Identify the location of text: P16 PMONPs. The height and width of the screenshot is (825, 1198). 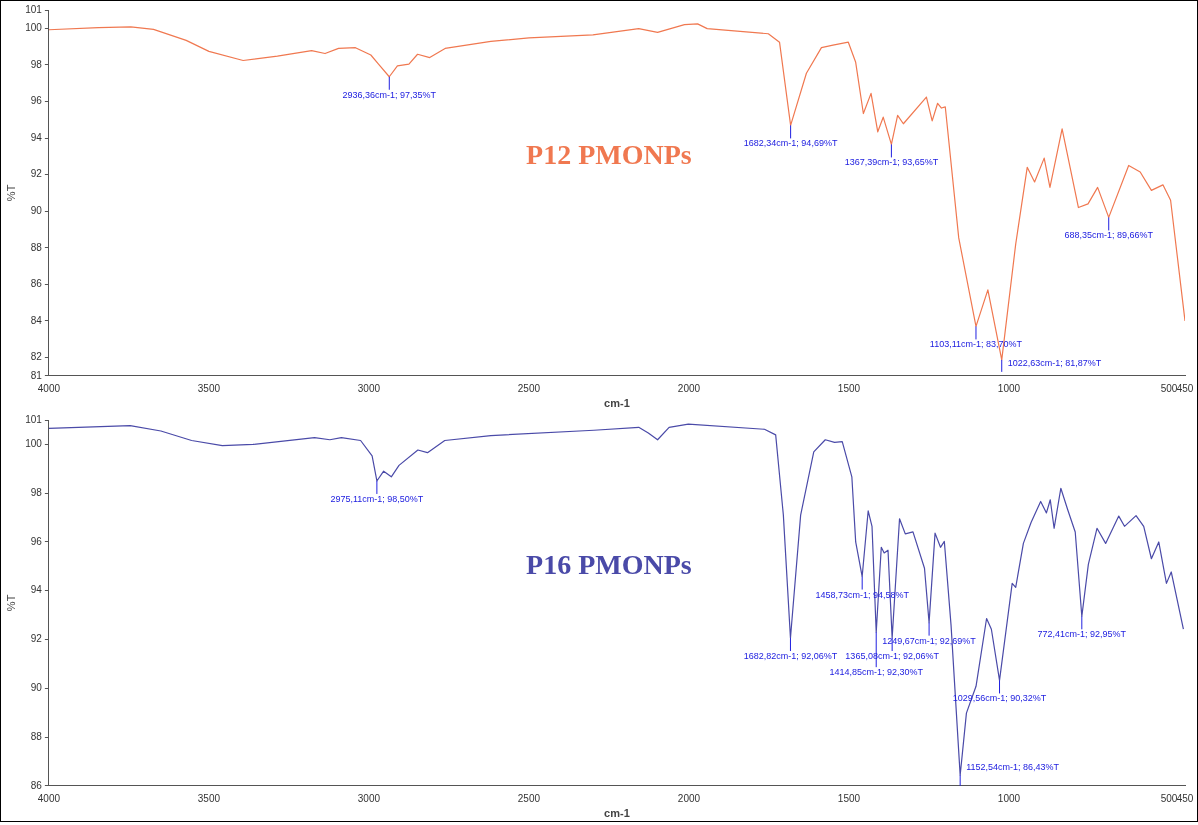
(609, 564).